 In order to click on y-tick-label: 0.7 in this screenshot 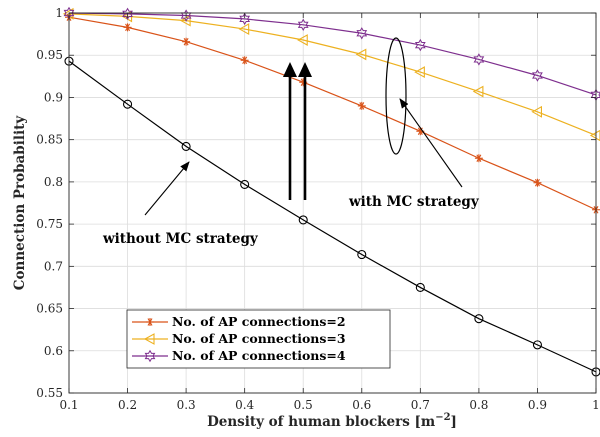, I will do `click(53, 266)`.